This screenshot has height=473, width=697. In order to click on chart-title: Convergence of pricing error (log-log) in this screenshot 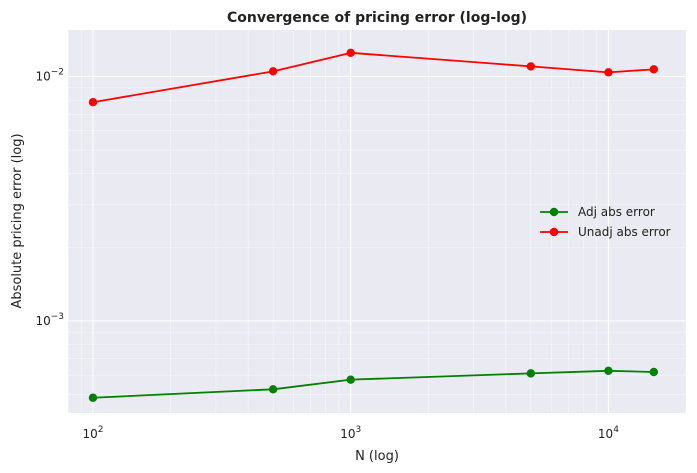, I will do `click(377, 18)`.